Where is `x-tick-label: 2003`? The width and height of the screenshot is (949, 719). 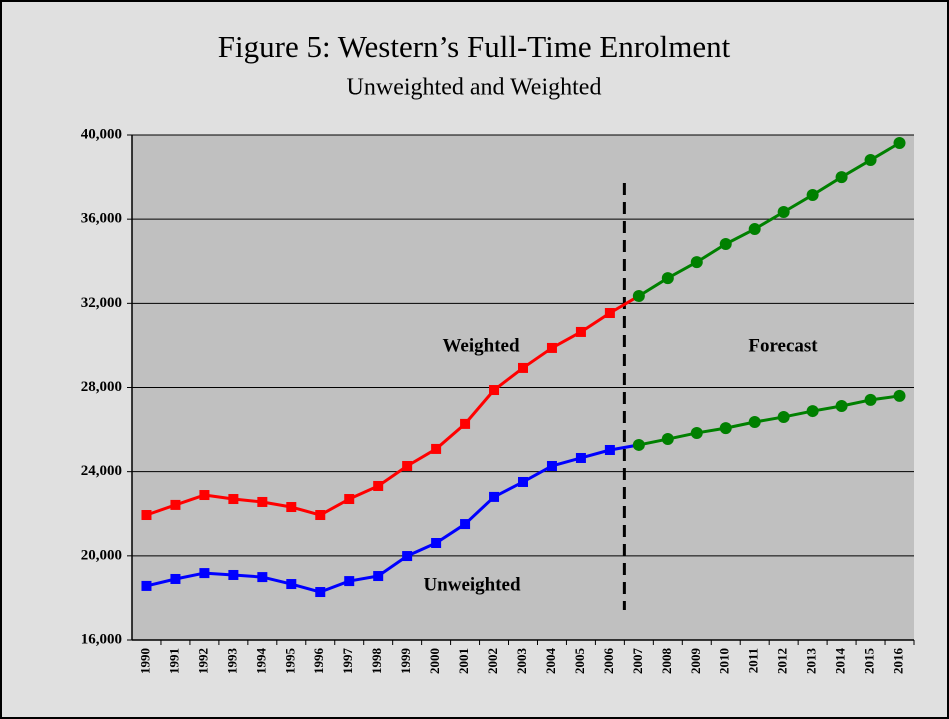 x-tick-label: 2003 is located at coordinates (521, 661).